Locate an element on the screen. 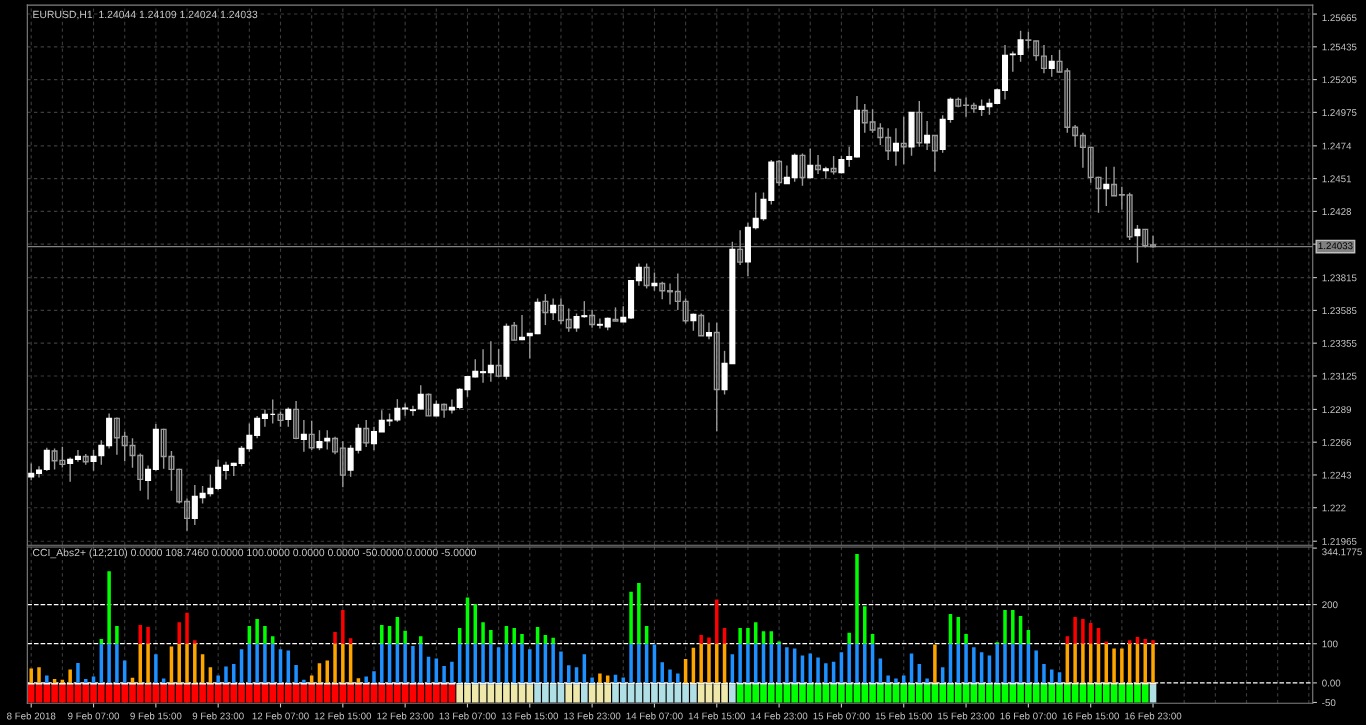  y-tick-label: 1.23815 is located at coordinates (1339, 278).